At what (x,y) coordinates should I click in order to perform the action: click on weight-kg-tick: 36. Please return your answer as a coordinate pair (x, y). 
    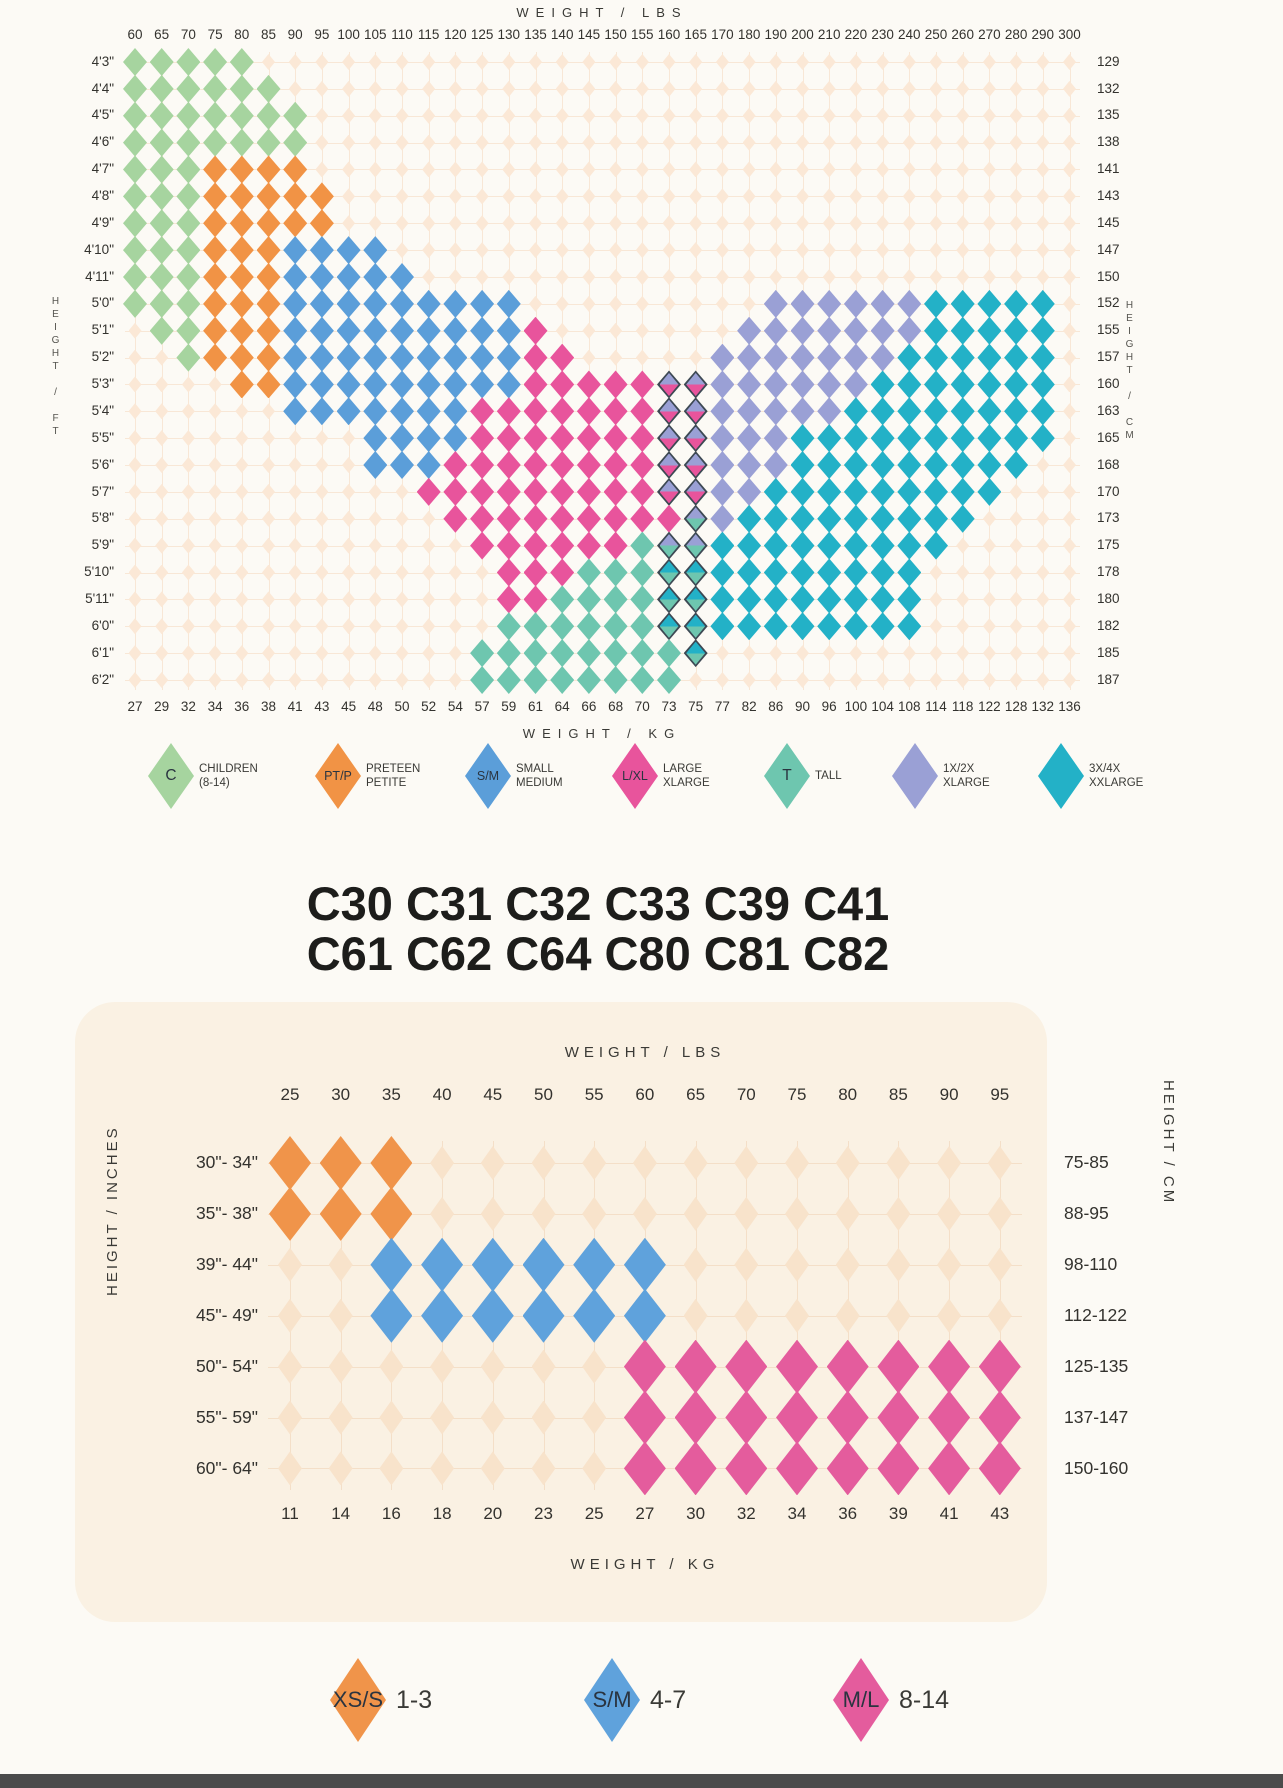
    Looking at the image, I should click on (242, 706).